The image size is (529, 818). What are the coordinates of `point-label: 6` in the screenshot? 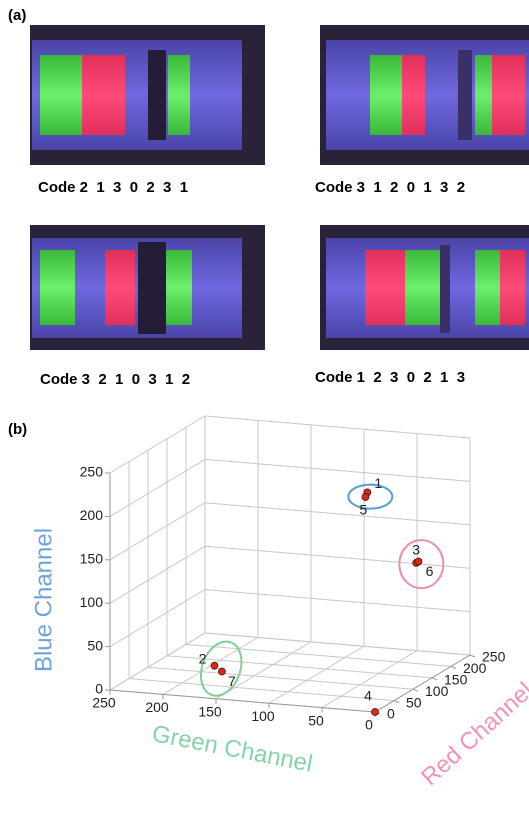 It's located at (430, 571).